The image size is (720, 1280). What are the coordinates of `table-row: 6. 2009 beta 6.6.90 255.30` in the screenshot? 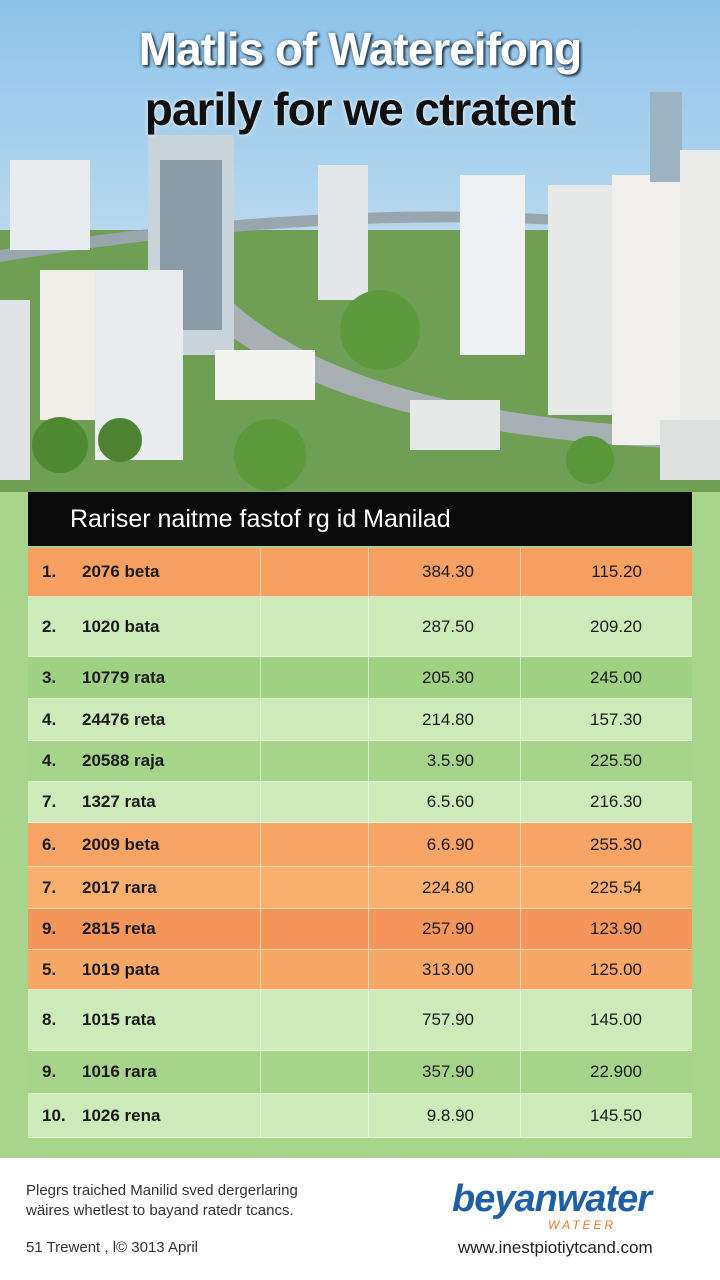 It's located at (360, 845).